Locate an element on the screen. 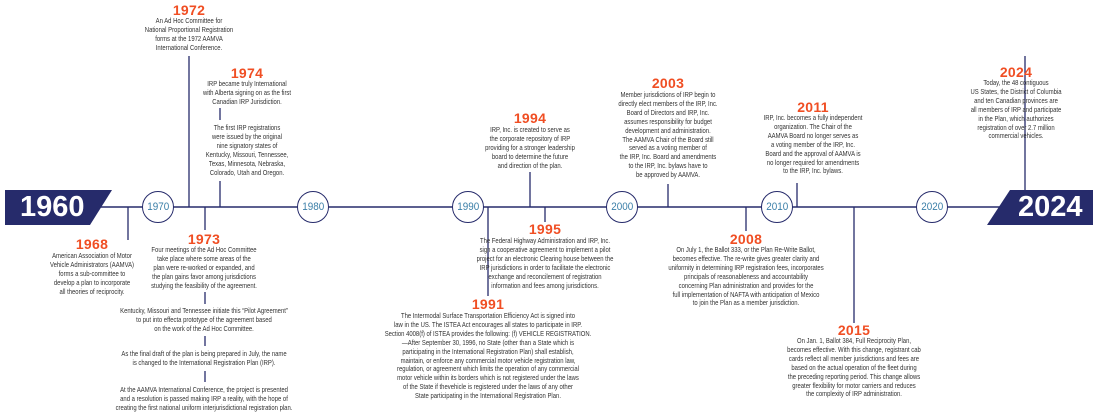  event-year-2015: 2015 is located at coordinates (854, 330).